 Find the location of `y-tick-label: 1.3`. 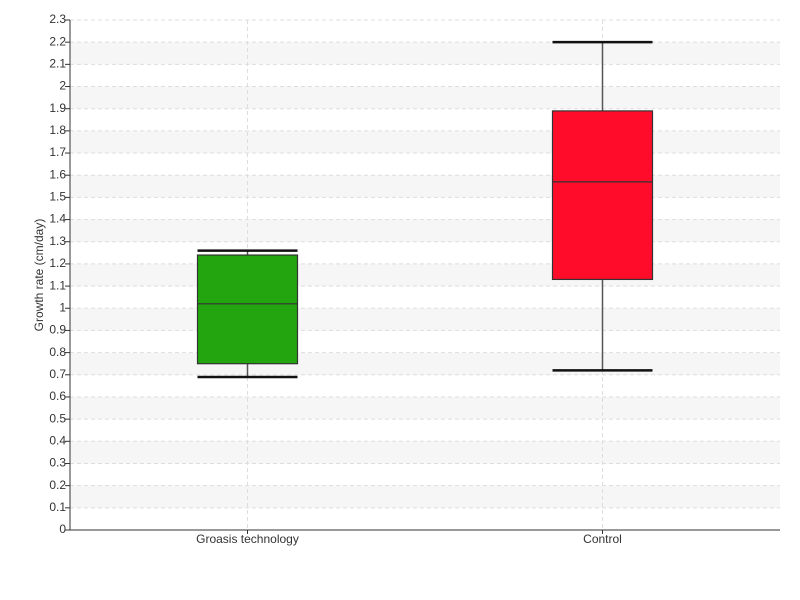

y-tick-label: 1.3 is located at coordinates (57, 241).